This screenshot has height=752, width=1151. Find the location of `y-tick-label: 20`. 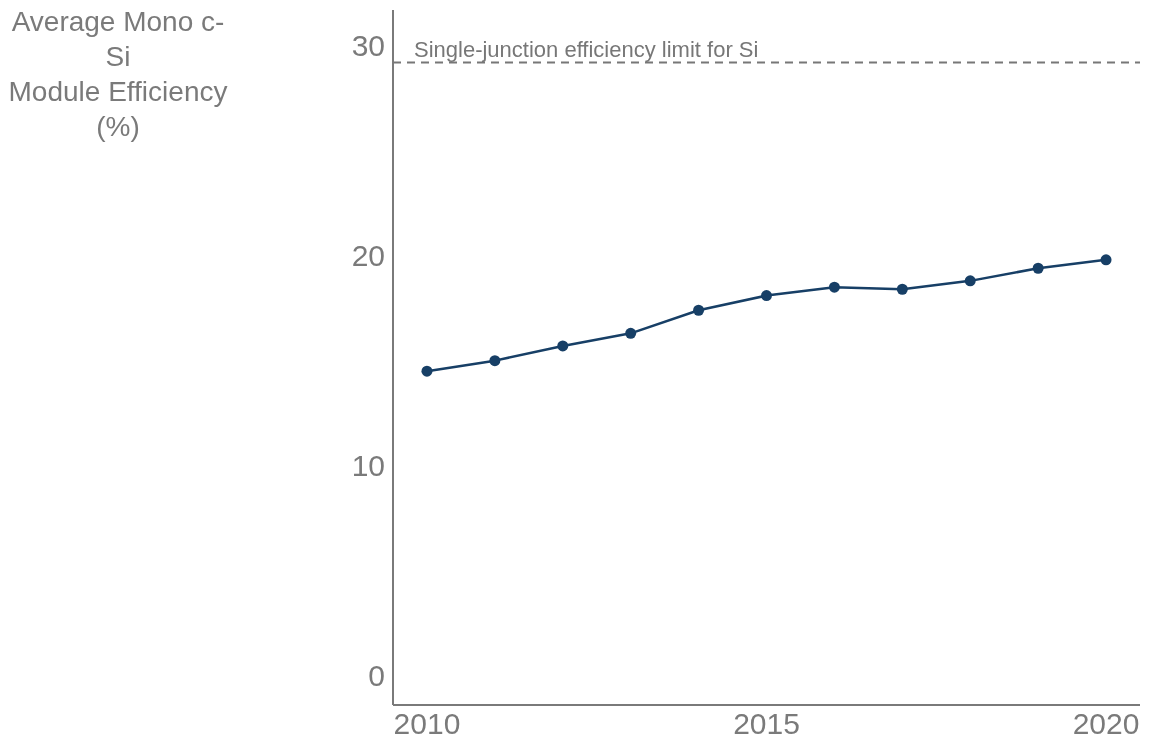

y-tick-label: 20 is located at coordinates (368, 256).